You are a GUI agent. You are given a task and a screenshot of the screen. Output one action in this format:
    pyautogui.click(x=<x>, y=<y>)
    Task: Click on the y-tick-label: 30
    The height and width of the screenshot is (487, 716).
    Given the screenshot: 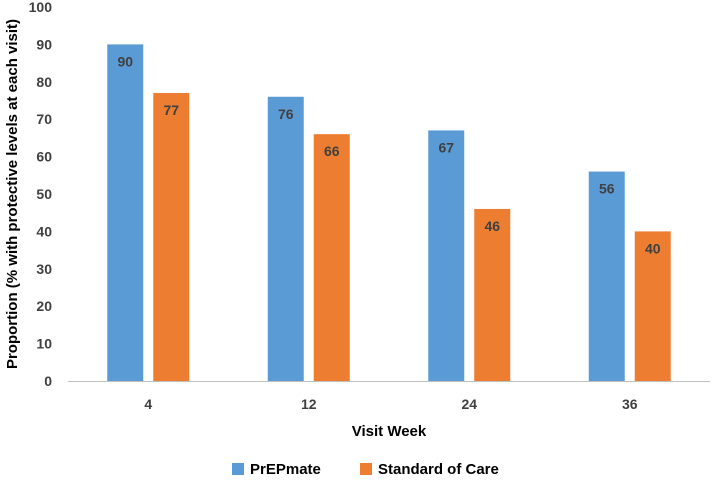 What is the action you would take?
    pyautogui.click(x=44, y=269)
    